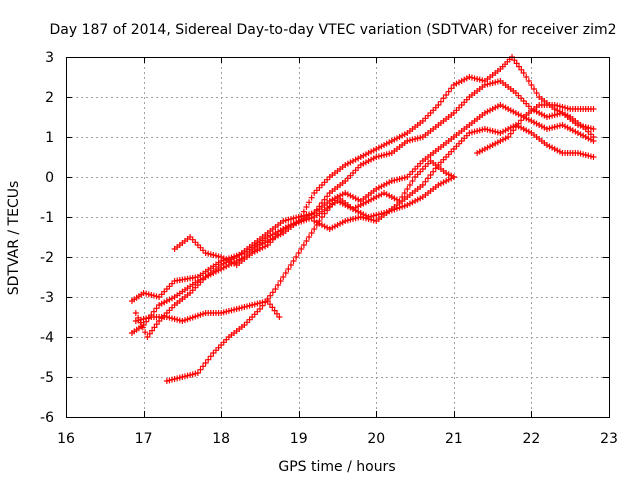 The image size is (640, 480). I want to click on y-tick-labels: -6 -5 -4 -3 -2 -1 0 1 2 3, so click(47, 238).